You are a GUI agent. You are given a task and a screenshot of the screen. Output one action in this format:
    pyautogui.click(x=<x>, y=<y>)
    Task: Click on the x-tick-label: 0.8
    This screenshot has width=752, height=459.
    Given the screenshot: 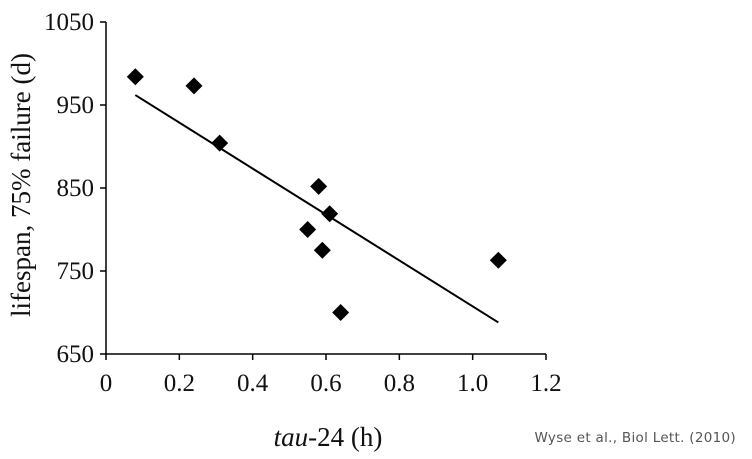 What is the action you would take?
    pyautogui.click(x=399, y=383)
    